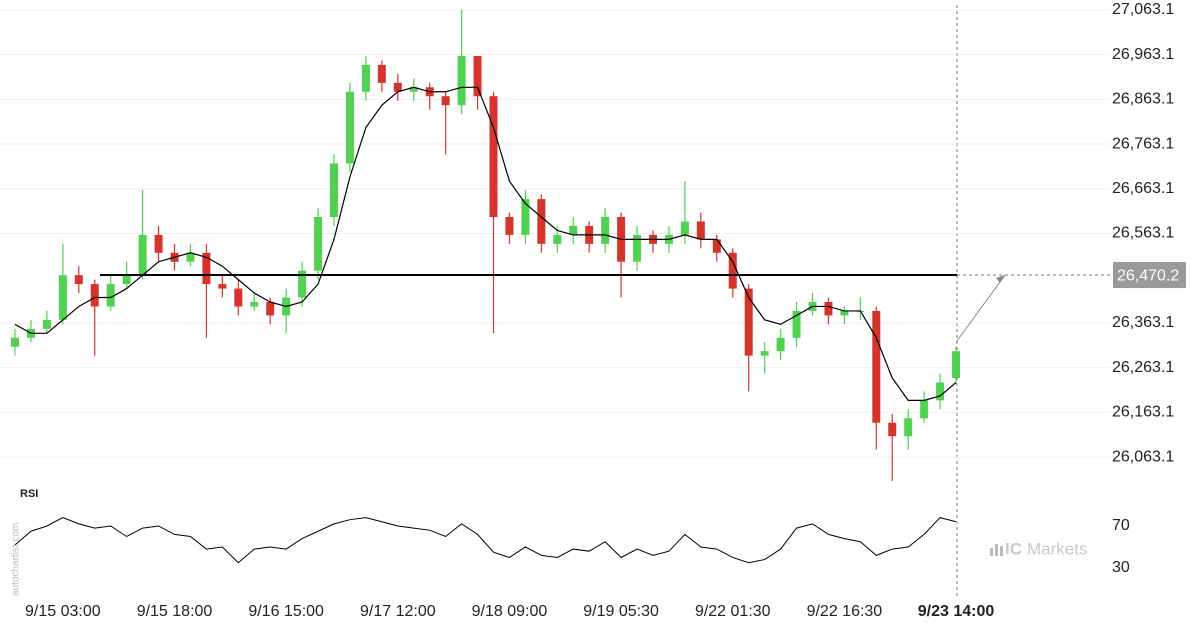 The height and width of the screenshot is (630, 1200). I want to click on price-label-box, so click(1149, 275).